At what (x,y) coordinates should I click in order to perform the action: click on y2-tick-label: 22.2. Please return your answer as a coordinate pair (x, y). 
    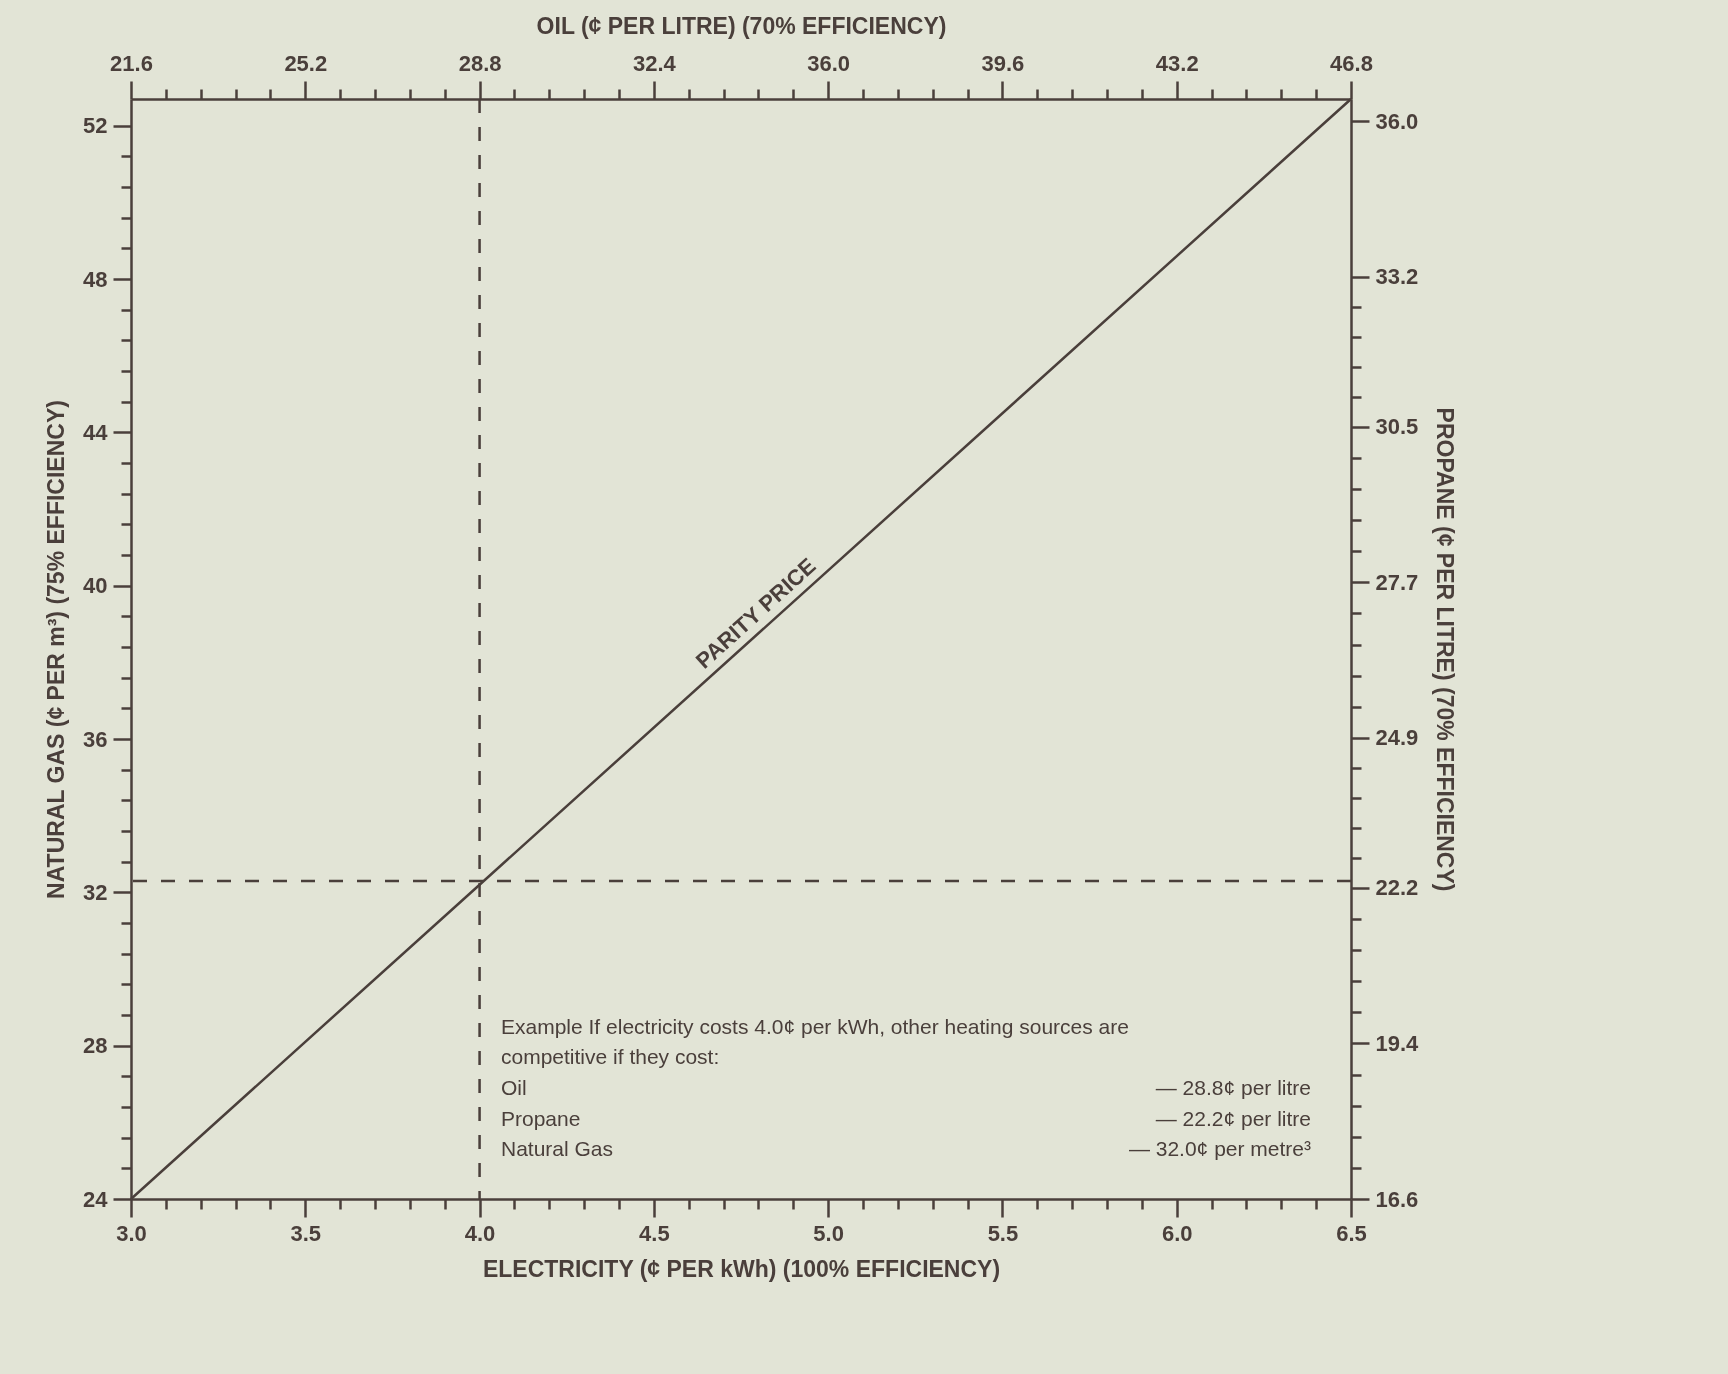
    Looking at the image, I should click on (1397, 888).